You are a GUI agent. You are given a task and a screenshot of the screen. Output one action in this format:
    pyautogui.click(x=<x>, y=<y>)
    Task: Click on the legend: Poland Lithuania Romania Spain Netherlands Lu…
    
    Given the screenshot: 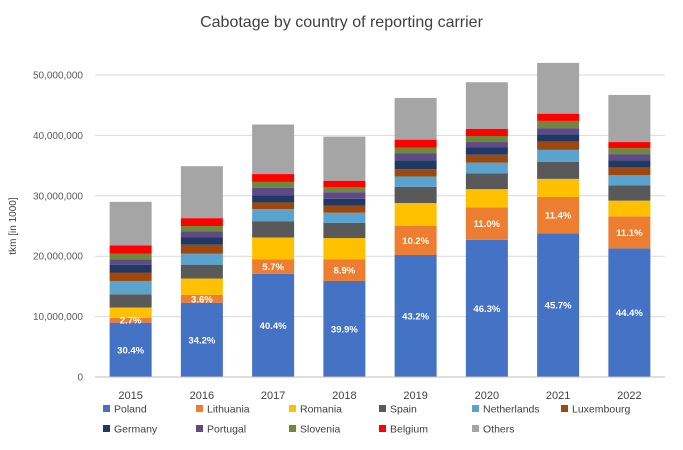 What is the action you would take?
    pyautogui.click(x=367, y=420)
    